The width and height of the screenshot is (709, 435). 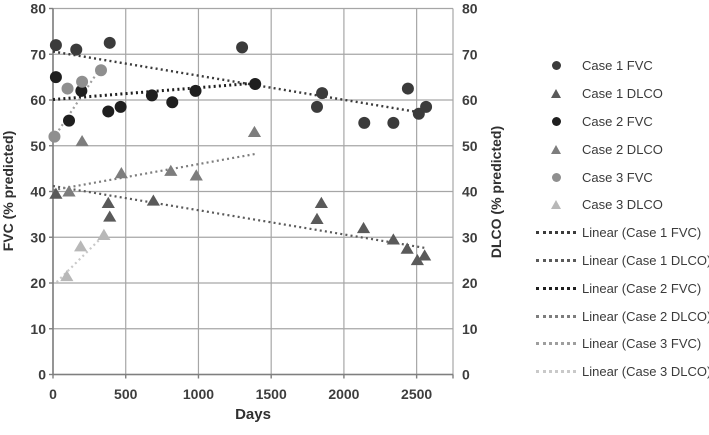 I want to click on x-tick-label-2500: 2500, so click(x=416, y=394).